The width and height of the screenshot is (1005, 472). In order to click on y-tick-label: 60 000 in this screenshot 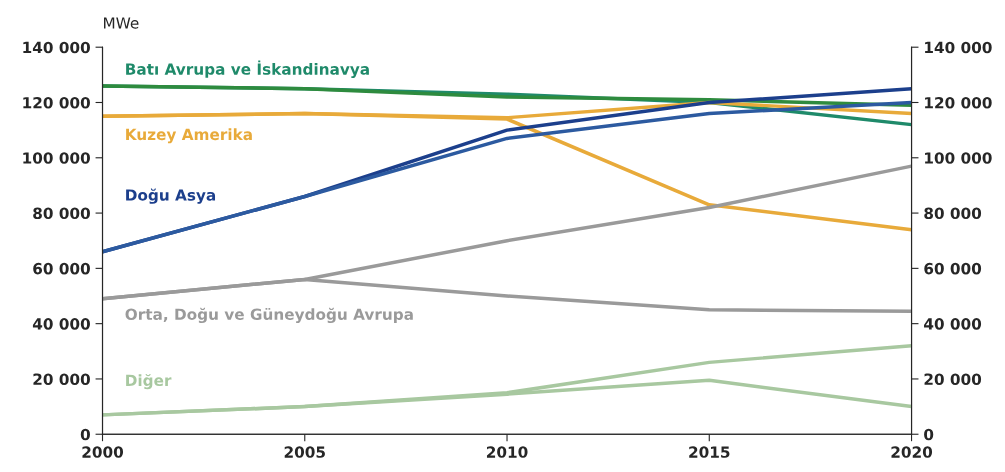, I will do `click(61, 268)`.